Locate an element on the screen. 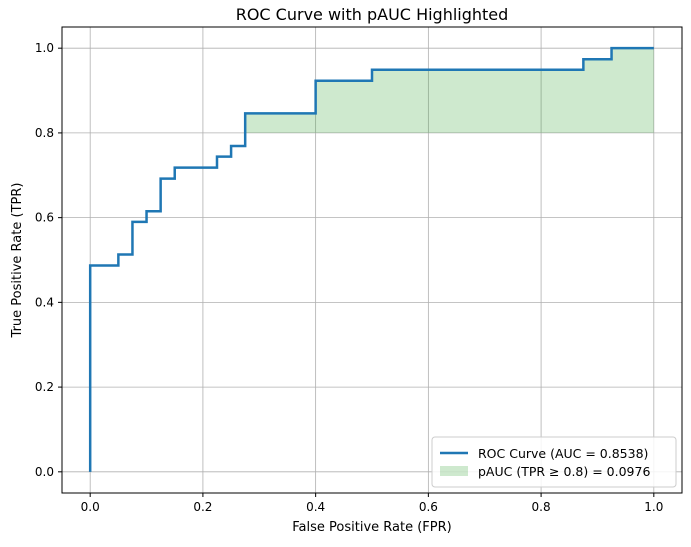  y-tick-label: 0.8 is located at coordinates (44, 133).